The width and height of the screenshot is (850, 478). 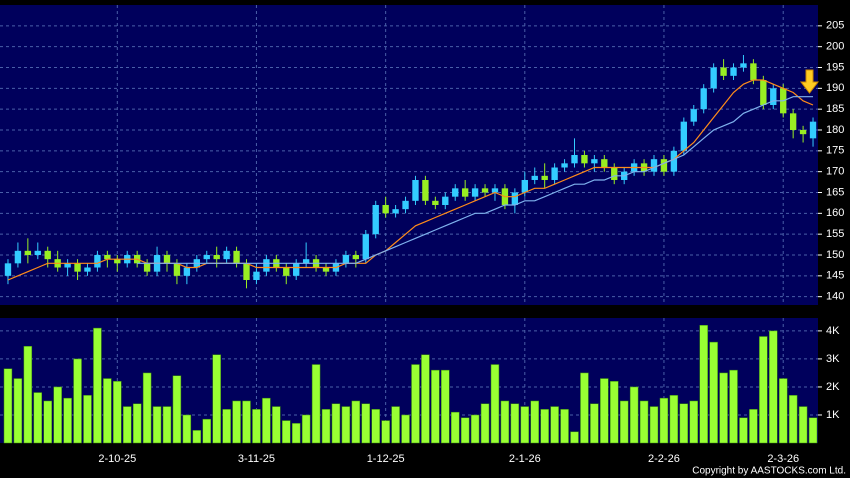 What do you see at coordinates (835, 213) in the screenshot?
I see `y-tick-label: 160` at bounding box center [835, 213].